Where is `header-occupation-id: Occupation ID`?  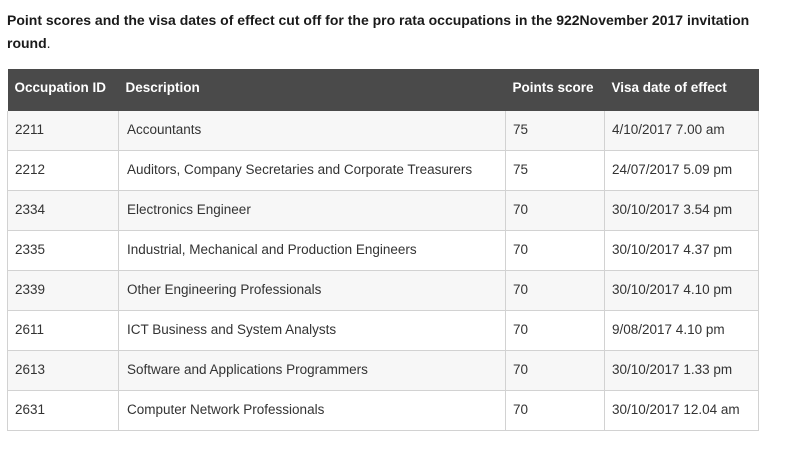
header-occupation-id: Occupation ID is located at coordinates (63, 90).